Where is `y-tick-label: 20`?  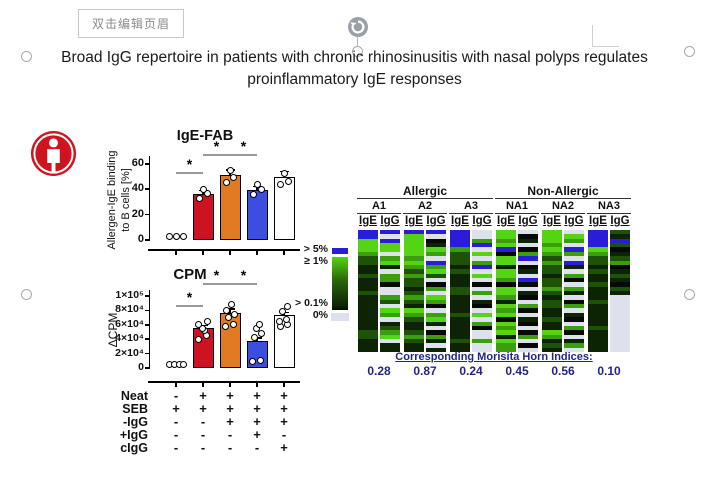 y-tick-label: 20 is located at coordinates (137, 213).